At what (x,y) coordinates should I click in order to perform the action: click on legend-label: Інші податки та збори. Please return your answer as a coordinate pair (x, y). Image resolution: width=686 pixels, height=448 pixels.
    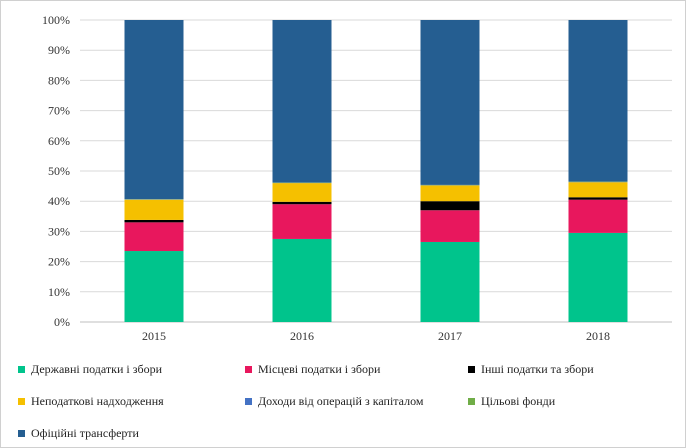
    Looking at the image, I should click on (537, 369).